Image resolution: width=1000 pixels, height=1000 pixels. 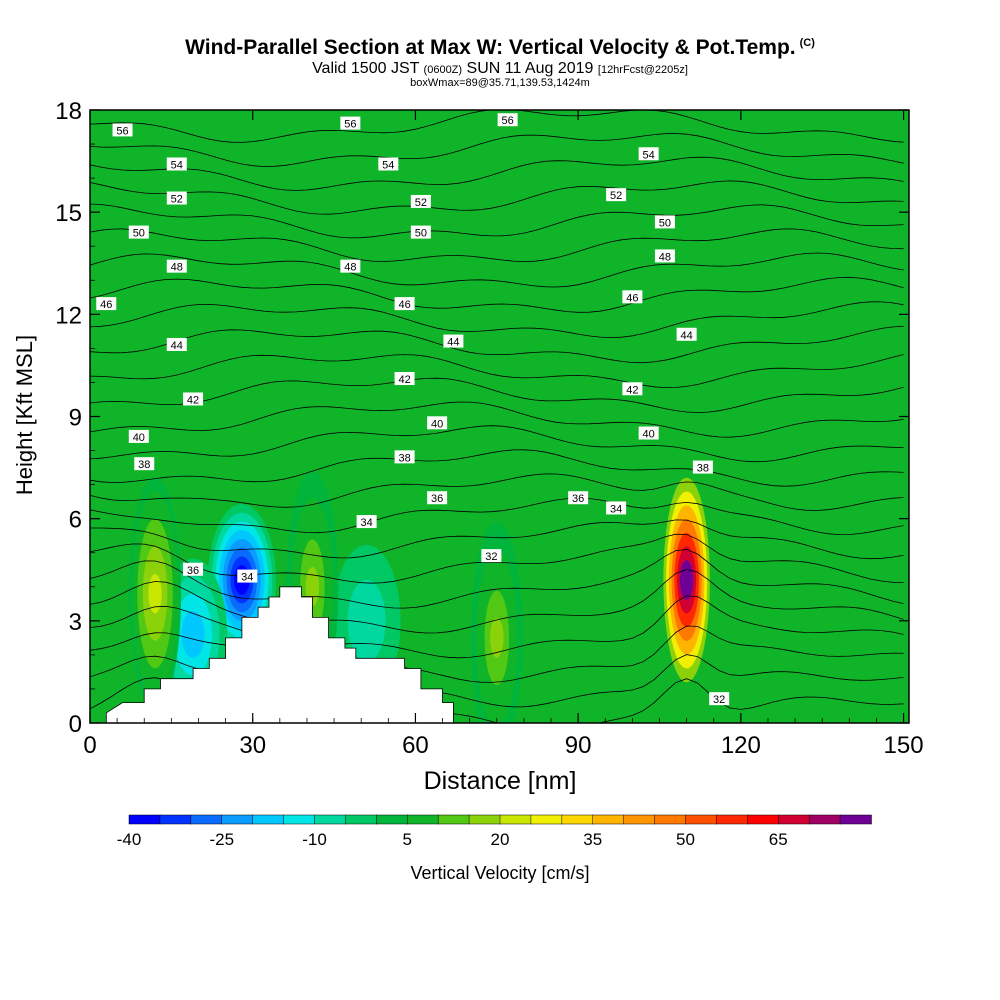 I want to click on isentrope-label: 40, so click(x=139, y=438).